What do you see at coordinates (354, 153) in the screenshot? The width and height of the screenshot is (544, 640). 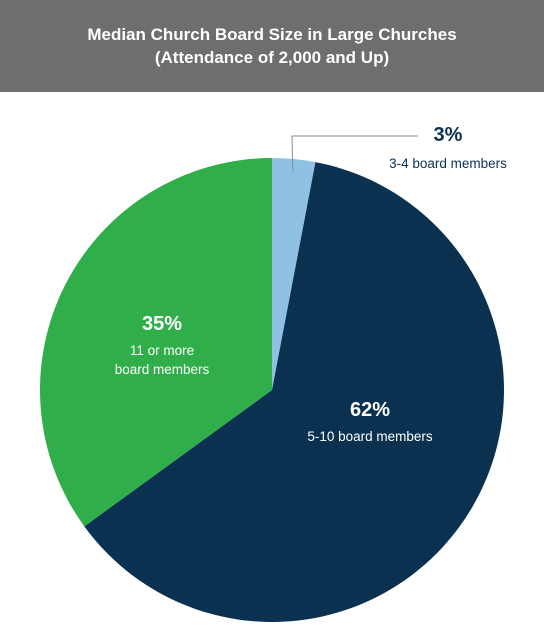 I see `leader-line` at bounding box center [354, 153].